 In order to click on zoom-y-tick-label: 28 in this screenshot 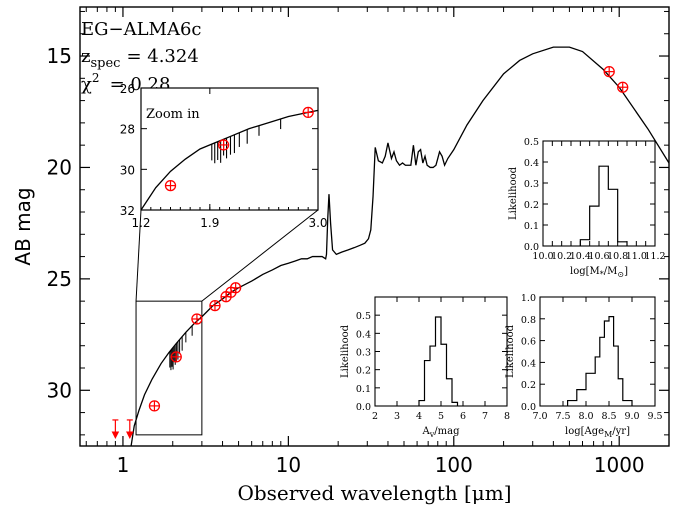, I will do `click(127, 130)`.